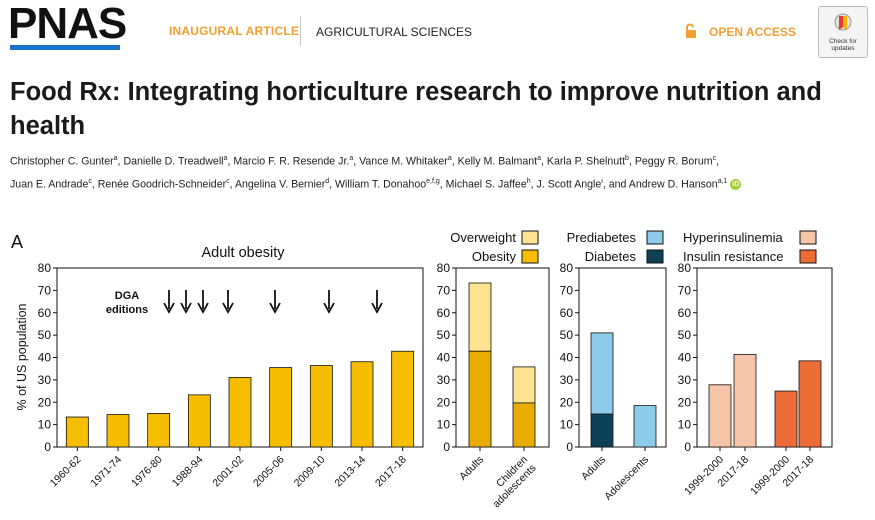 Image resolution: width=875 pixels, height=520 pixels. What do you see at coordinates (586, 161) in the screenshot?
I see `author-name: Karla P. Shelnutt` at bounding box center [586, 161].